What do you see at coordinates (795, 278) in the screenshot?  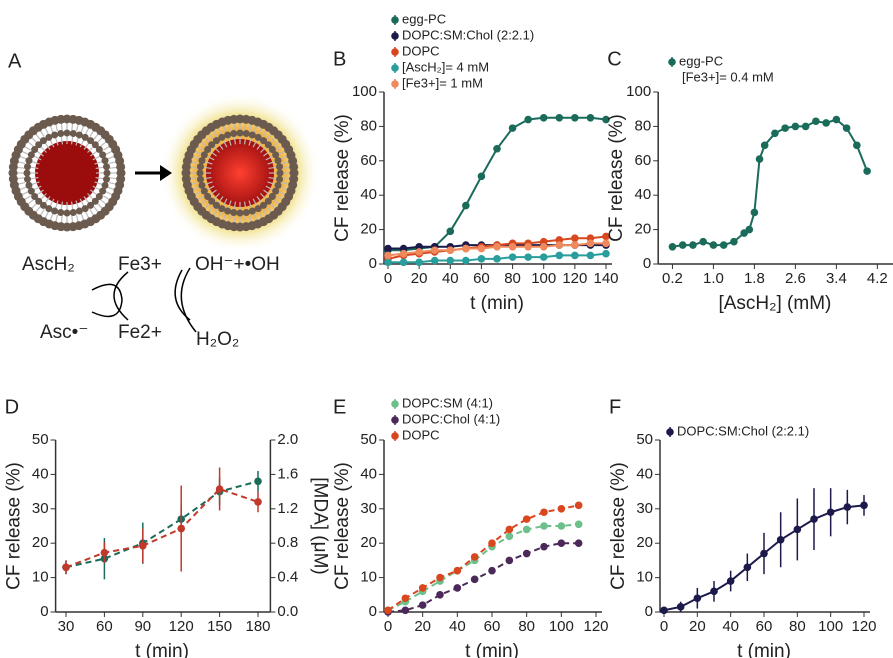 I see `x-tick-label: 2.6` at bounding box center [795, 278].